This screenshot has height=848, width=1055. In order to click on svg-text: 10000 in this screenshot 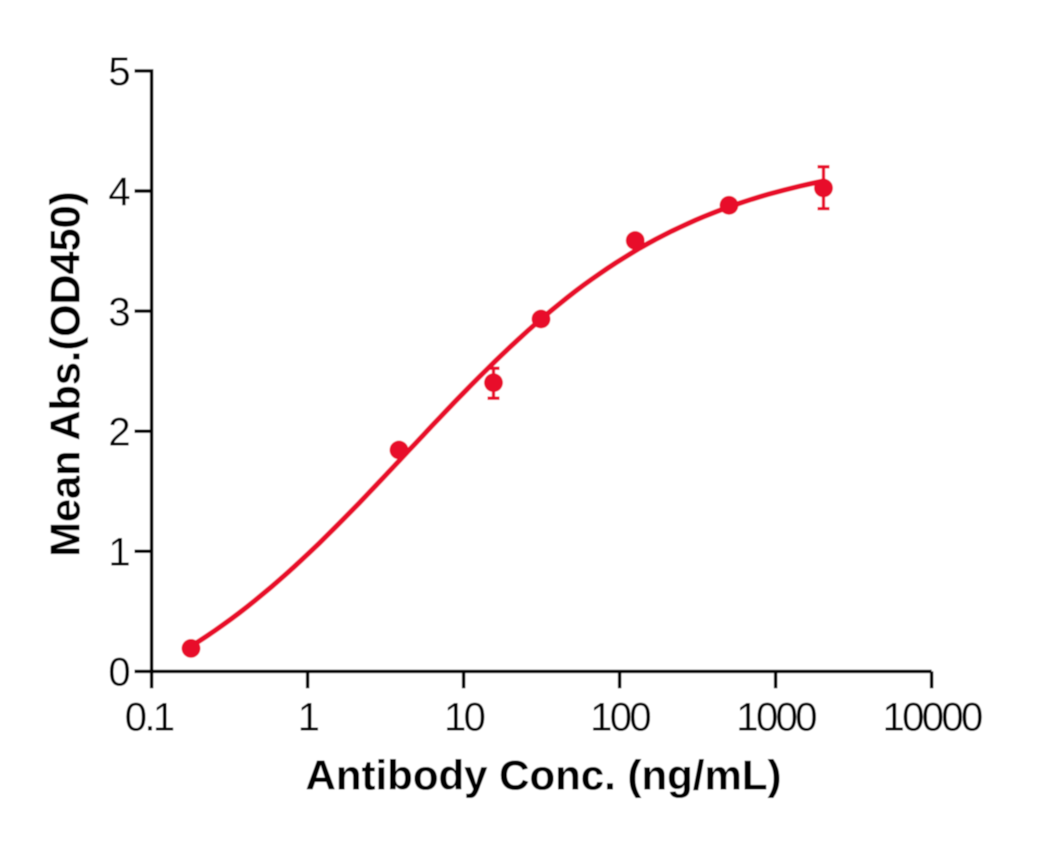, I will do `click(932, 717)`.